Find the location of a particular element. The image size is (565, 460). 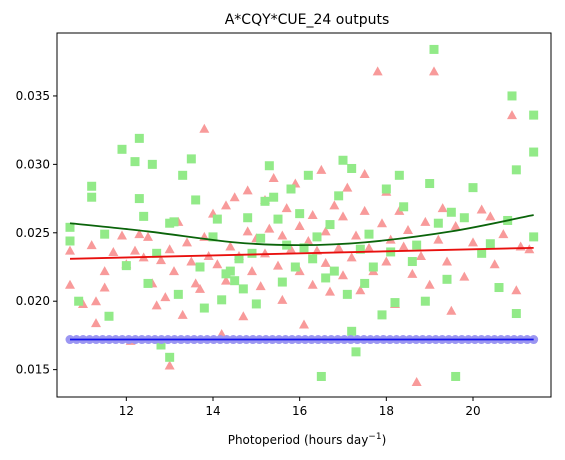

chart-title: A*CQY*CUE_24 outputs is located at coordinates (307, 20).